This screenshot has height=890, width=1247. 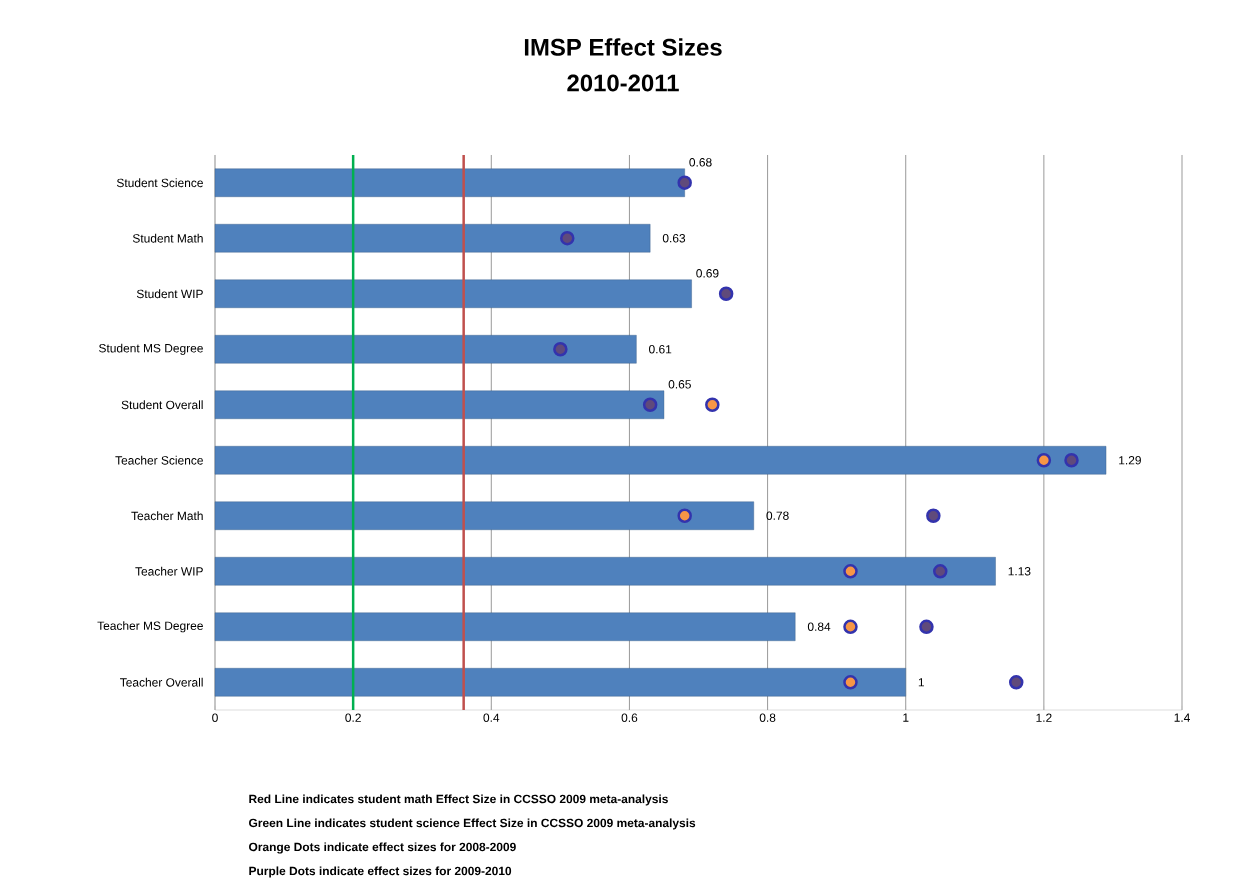 What do you see at coordinates (162, 405) in the screenshot?
I see `y-tick-label: Student Overall` at bounding box center [162, 405].